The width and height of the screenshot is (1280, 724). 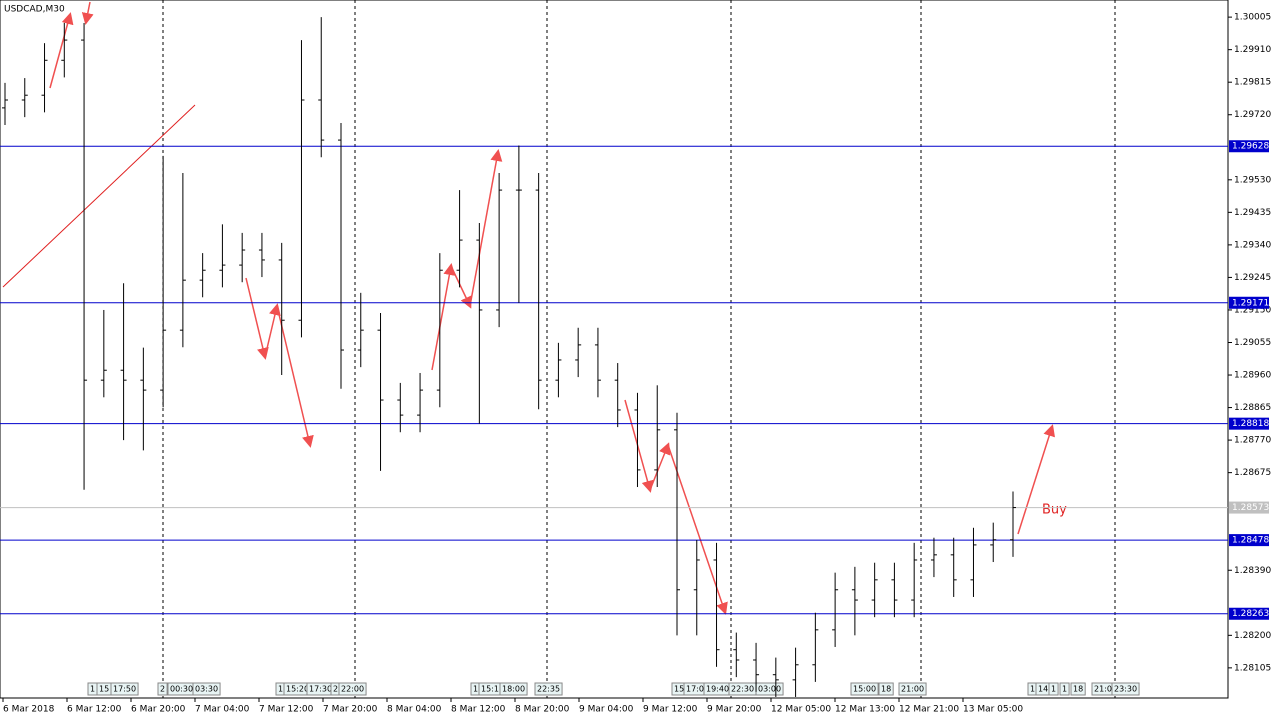 What do you see at coordinates (94, 710) in the screenshot?
I see `x-tick-label: 6 Mar 12:00` at bounding box center [94, 710].